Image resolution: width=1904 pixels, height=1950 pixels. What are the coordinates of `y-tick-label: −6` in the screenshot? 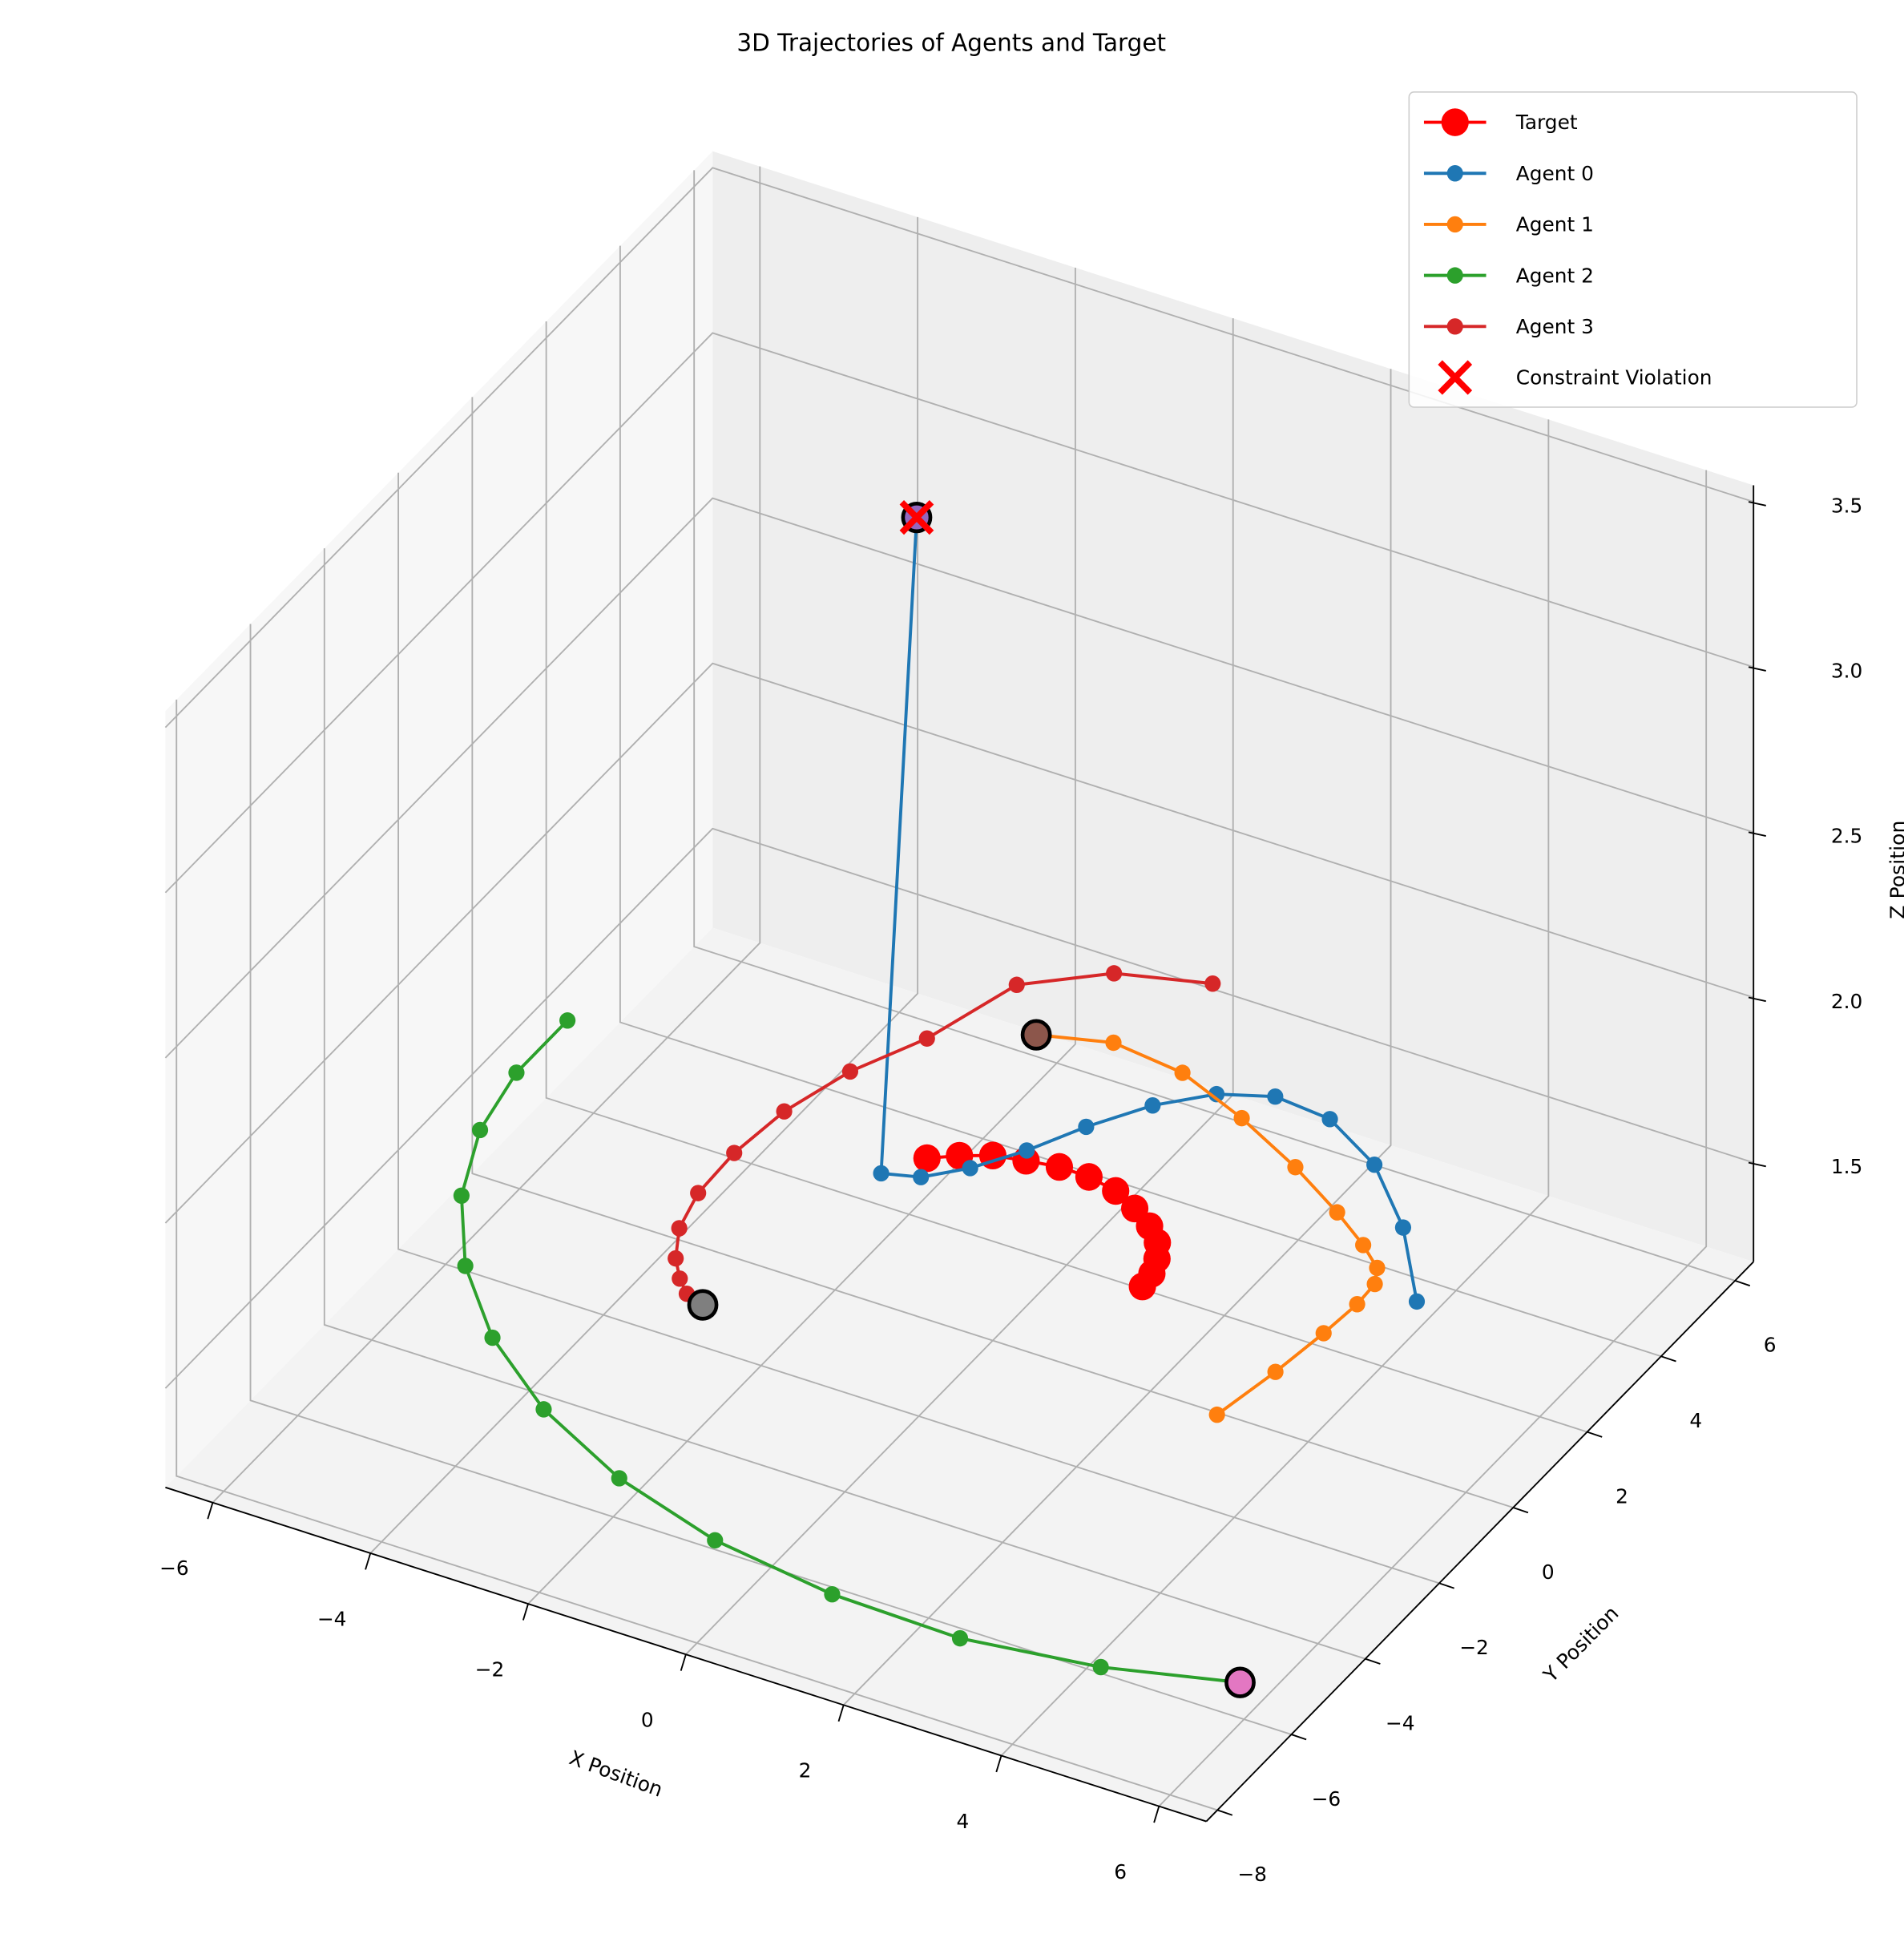 It's located at (1326, 1799).